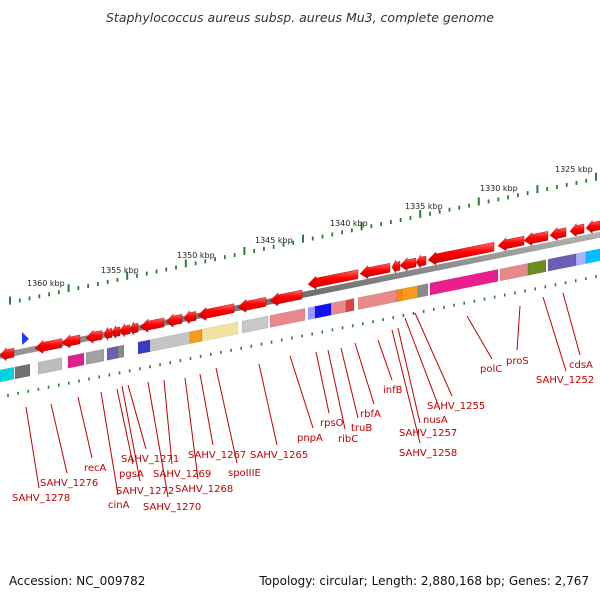 This screenshot has width=600, height=600. I want to click on gene-label: pnpA, so click(310, 438).